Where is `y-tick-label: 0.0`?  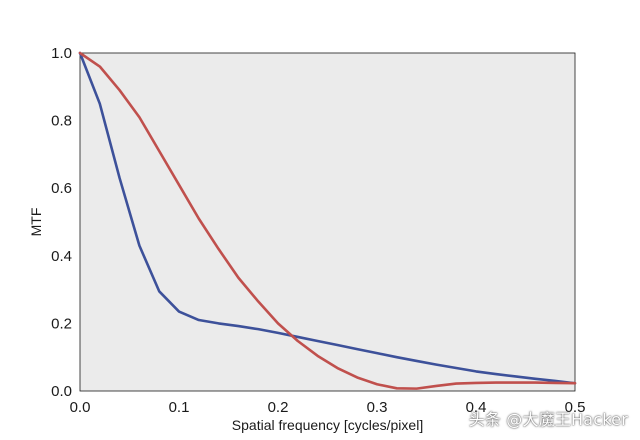 y-tick-label: 0.0 is located at coordinates (61, 391).